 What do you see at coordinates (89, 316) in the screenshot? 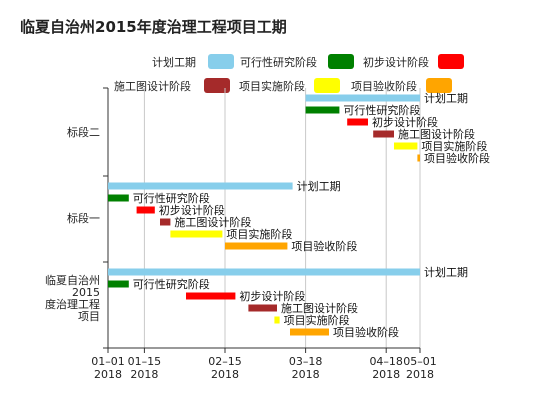
I see `category-label-0-line-3: 项目` at bounding box center [89, 316].